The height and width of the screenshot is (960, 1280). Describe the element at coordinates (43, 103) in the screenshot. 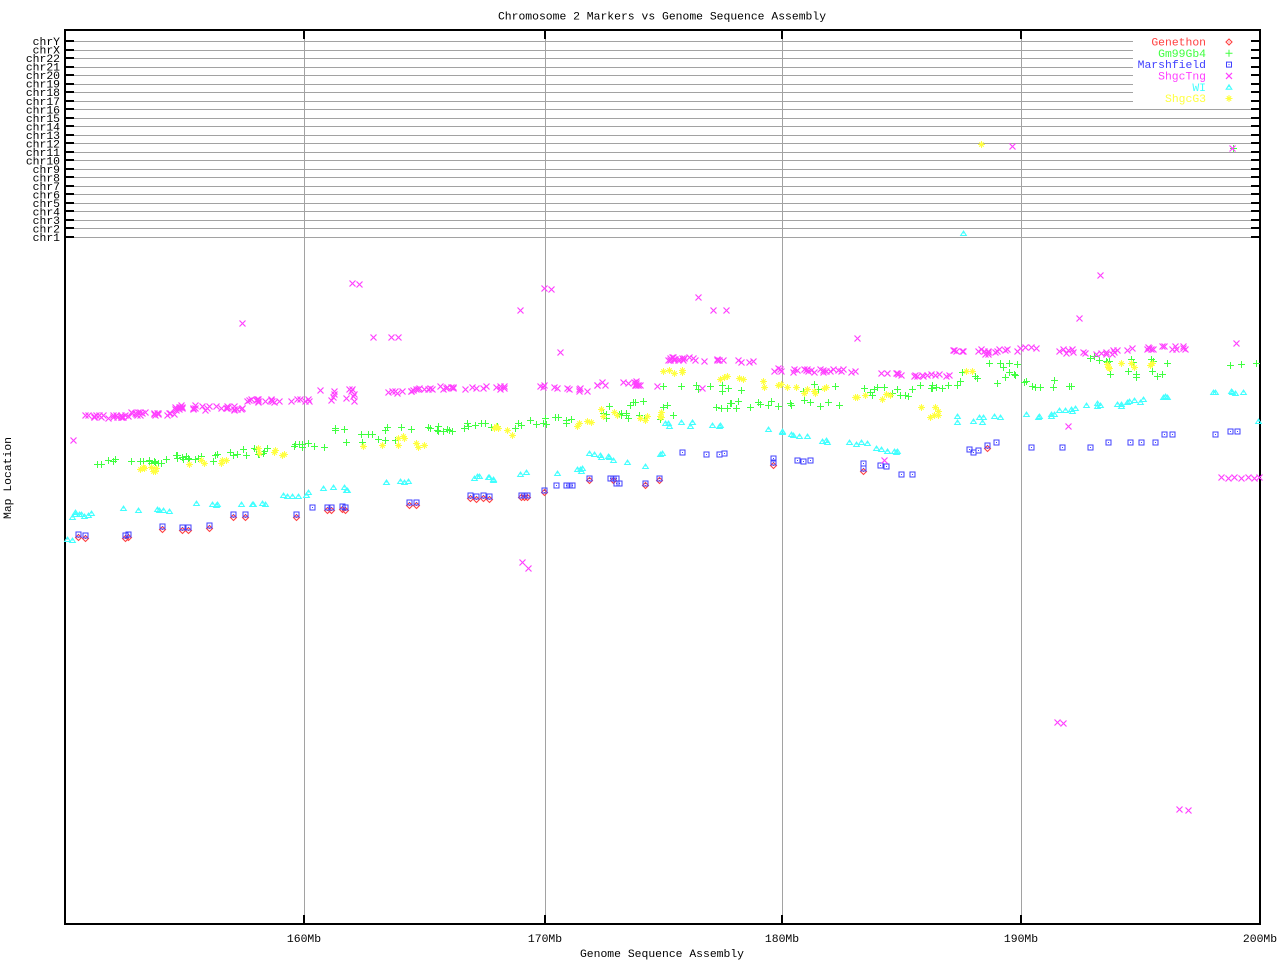

I see `svg-text: chr17` at that location.